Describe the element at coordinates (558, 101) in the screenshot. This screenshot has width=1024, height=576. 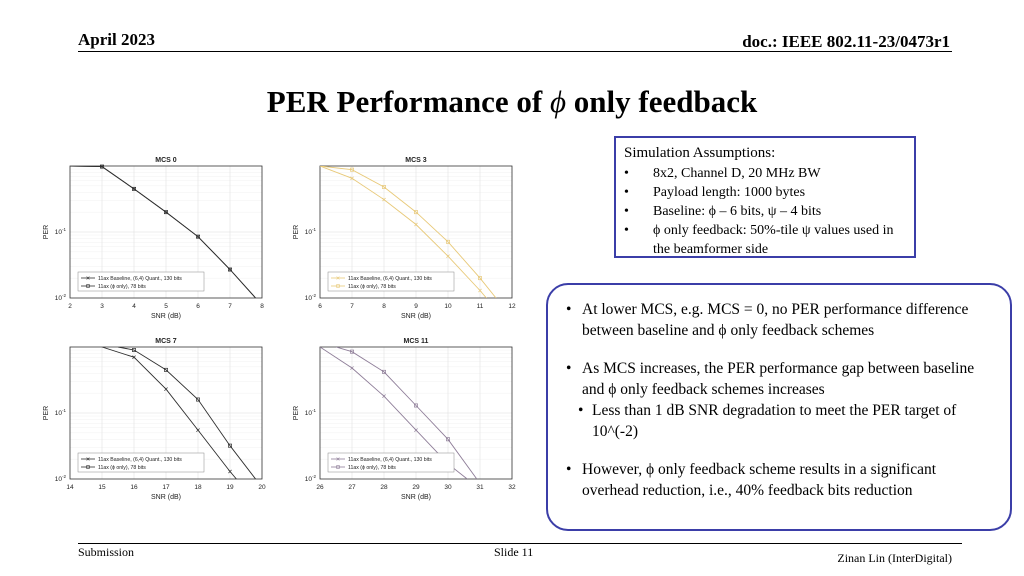
I see `title-phi-symbol: ϕ` at that location.